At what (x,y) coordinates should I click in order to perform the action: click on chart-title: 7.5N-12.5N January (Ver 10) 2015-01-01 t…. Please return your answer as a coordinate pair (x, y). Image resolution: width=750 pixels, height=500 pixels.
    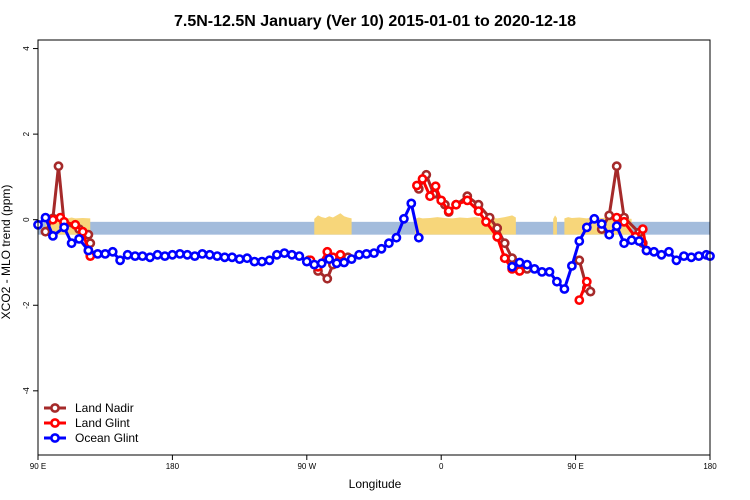
    Looking at the image, I should click on (375, 21).